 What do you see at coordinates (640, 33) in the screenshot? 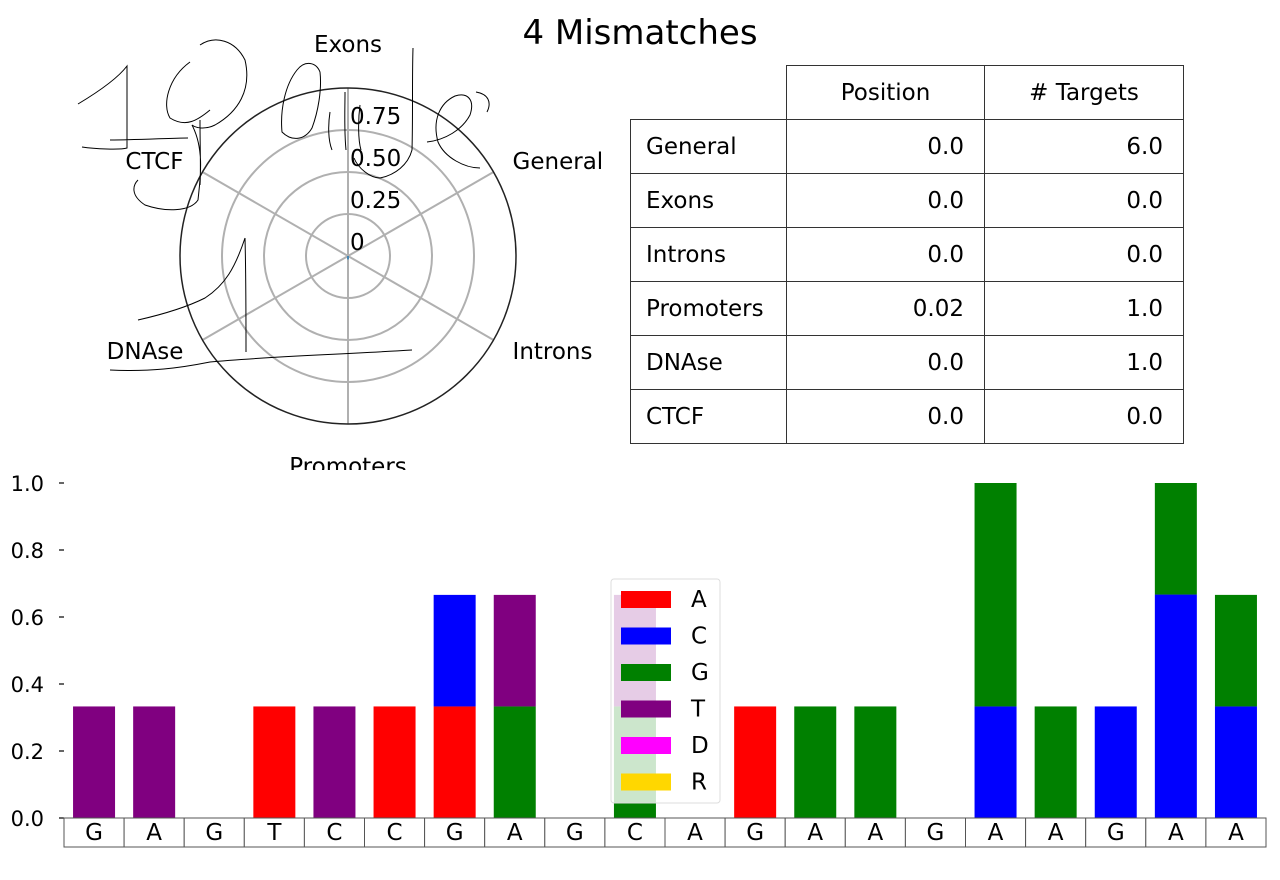
I see `page-title: 4 Mismatches` at bounding box center [640, 33].